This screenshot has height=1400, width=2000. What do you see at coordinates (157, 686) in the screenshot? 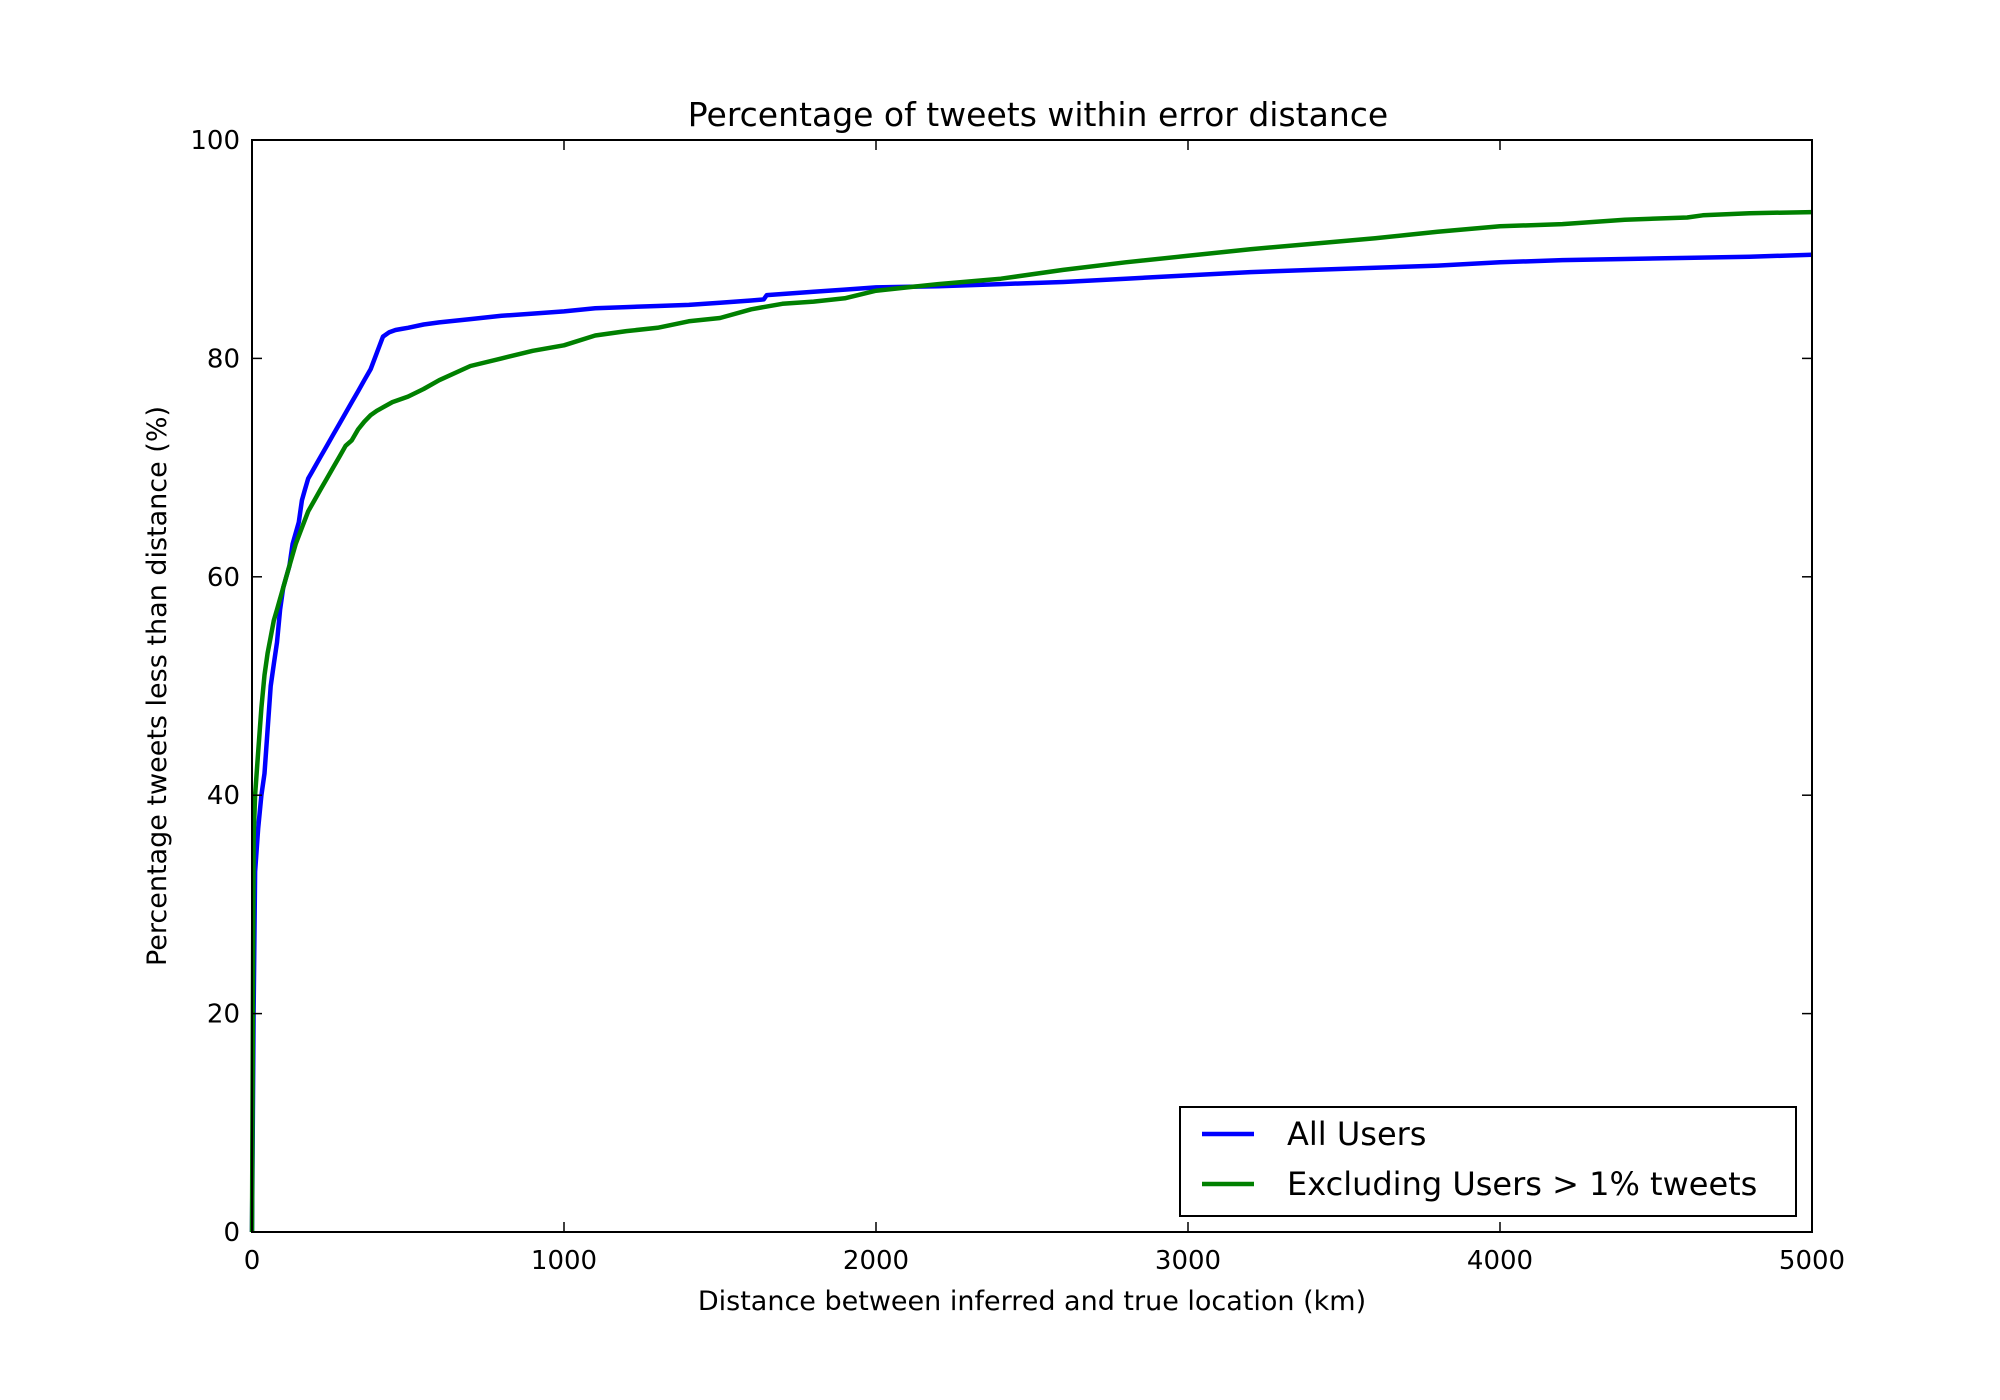
I see `y-axis-label: Percentage tweets less than distance (%)` at bounding box center [157, 686].